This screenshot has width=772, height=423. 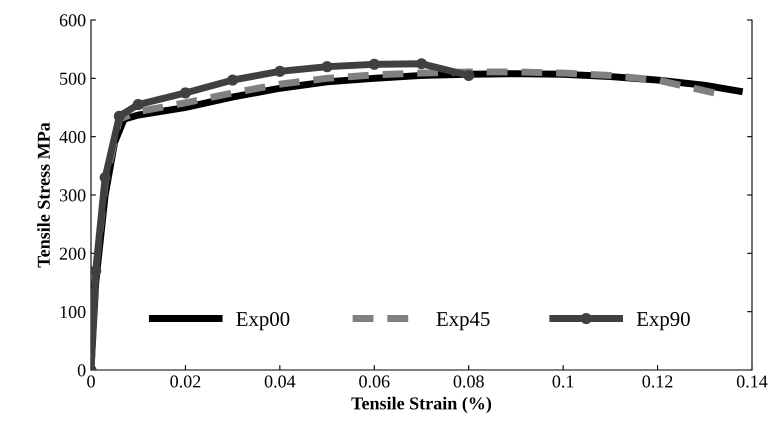 I want to click on y-tick-label: 300, so click(x=73, y=195).